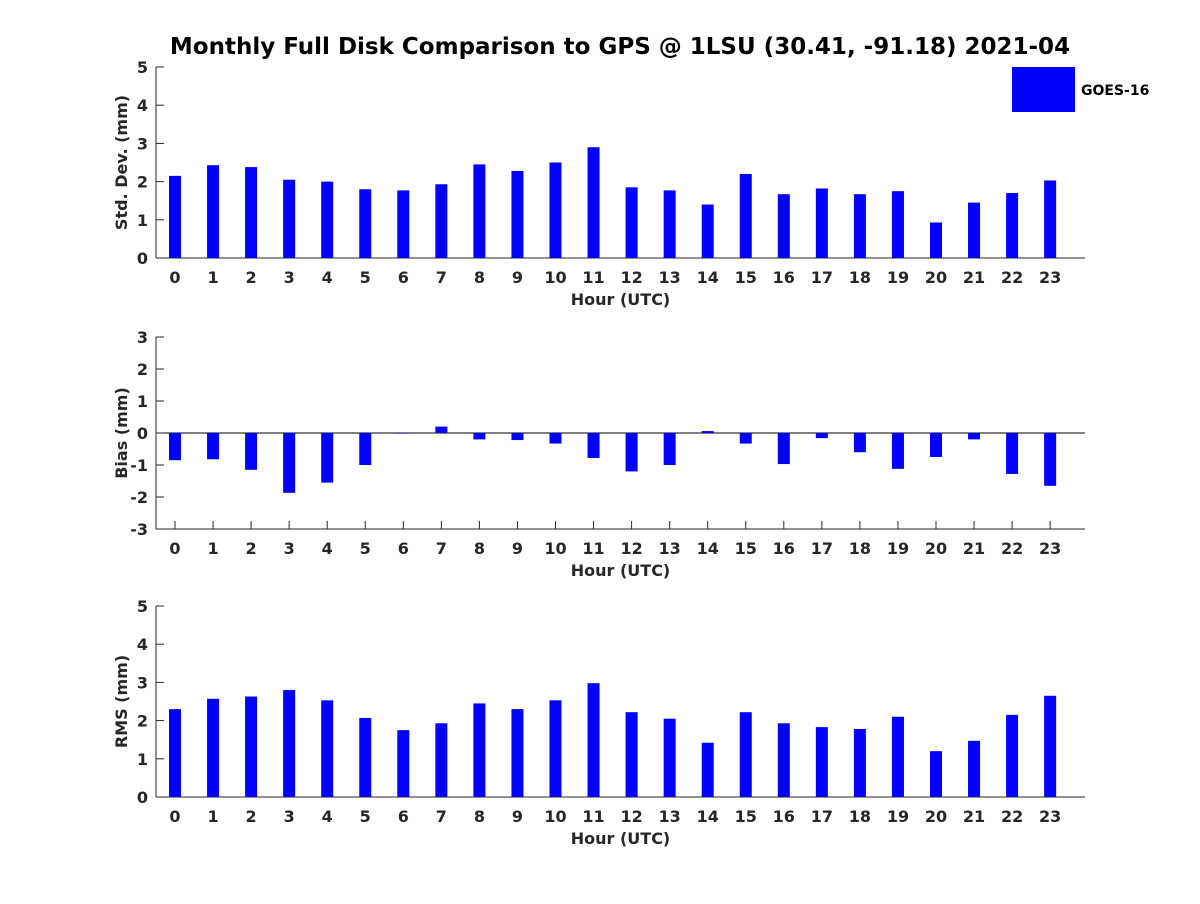  I want to click on y-tick-label: 4, so click(142, 105).